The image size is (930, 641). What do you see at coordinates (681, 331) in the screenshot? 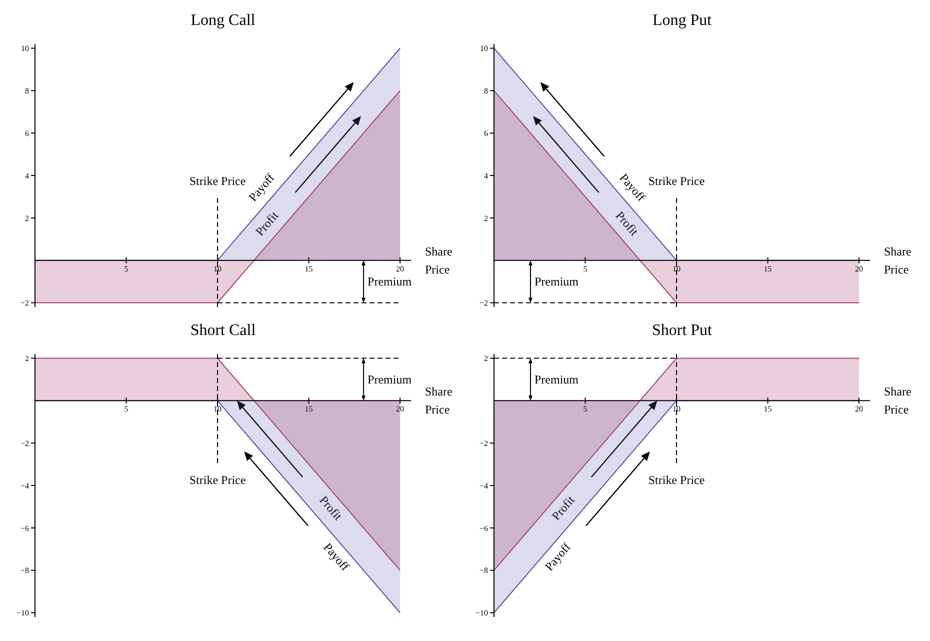
I see `chart-title: Short Put` at bounding box center [681, 331].